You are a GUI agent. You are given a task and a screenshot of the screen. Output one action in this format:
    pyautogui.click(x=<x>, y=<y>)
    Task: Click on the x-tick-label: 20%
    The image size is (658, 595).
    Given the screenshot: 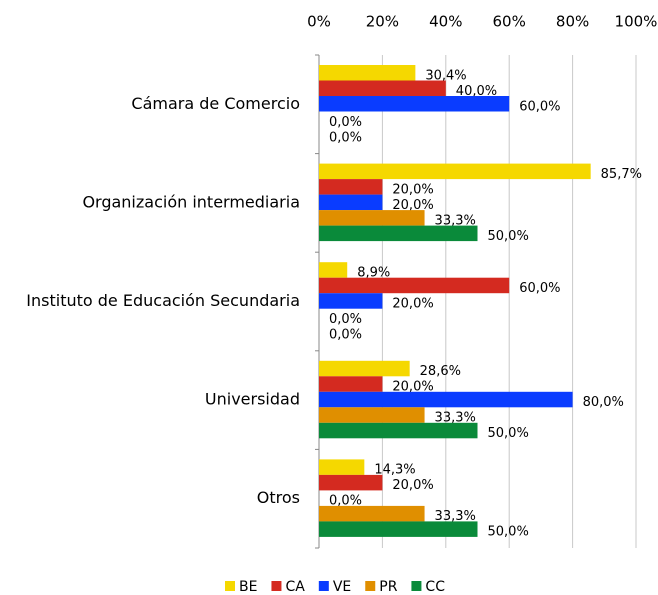 What is the action you would take?
    pyautogui.click(x=382, y=22)
    